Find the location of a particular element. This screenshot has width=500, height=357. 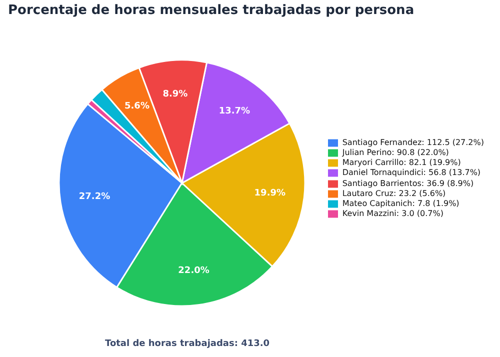

chart-title: Porcentaje de horas mensuales trabajadas por persona is located at coordinates (211, 10).